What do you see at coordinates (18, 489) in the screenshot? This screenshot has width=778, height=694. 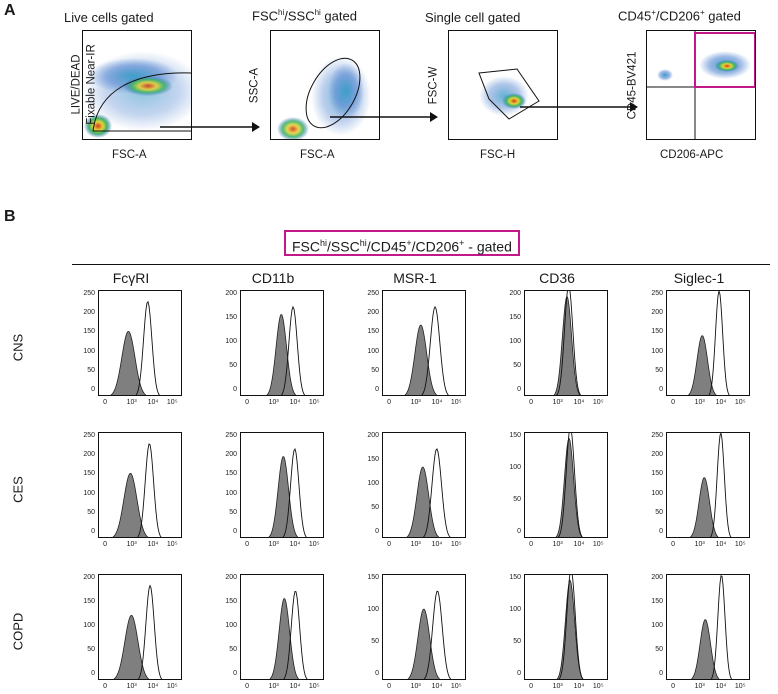 I see `row-label-ces: CES` at bounding box center [18, 489].